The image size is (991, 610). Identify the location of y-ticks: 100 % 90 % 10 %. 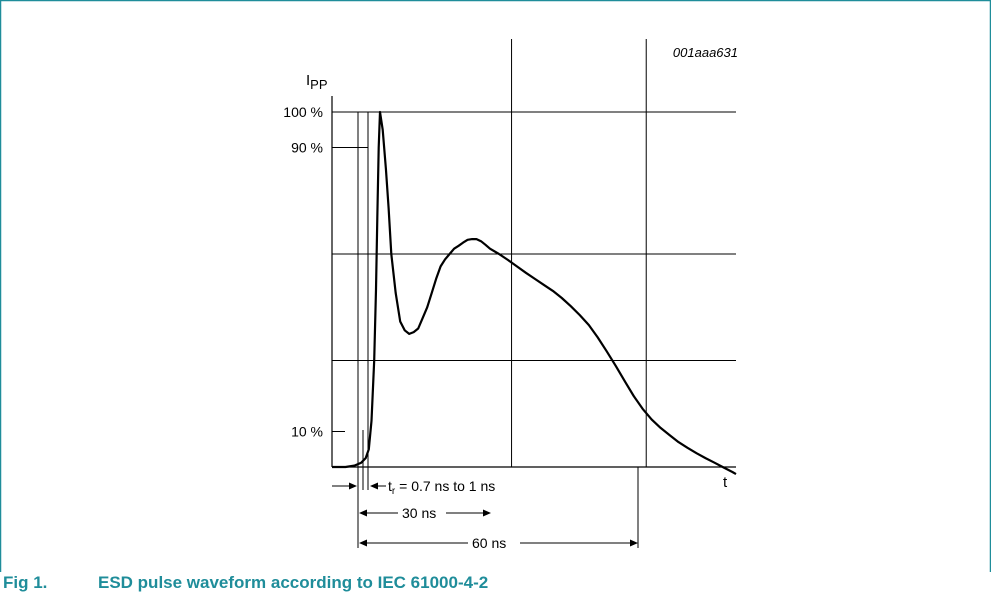
(325, 272).